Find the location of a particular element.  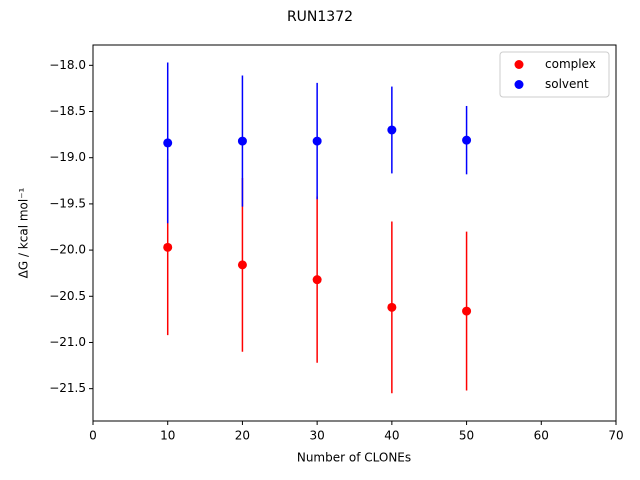

legend-label: complex is located at coordinates (570, 64).